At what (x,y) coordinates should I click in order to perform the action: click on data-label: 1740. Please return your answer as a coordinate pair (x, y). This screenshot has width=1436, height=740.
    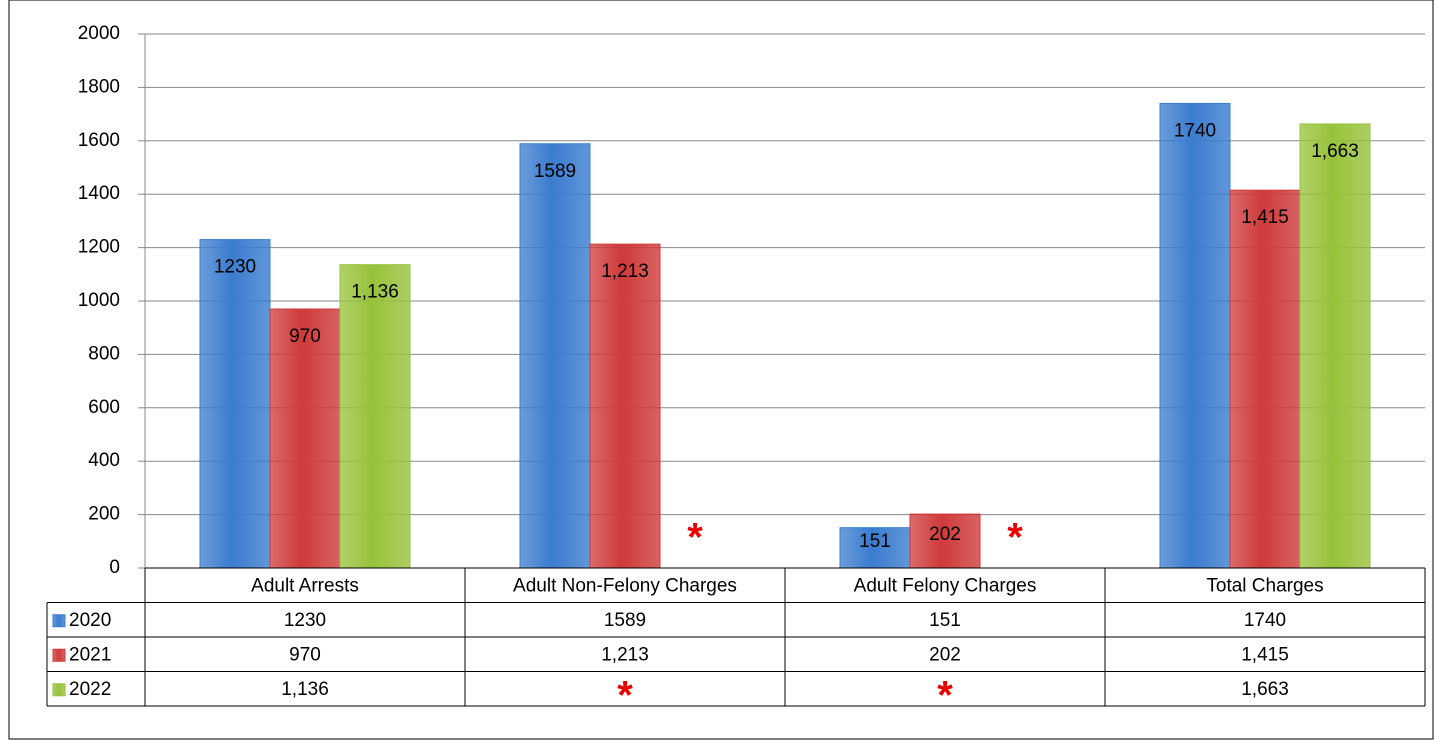
    Looking at the image, I should click on (1195, 130).